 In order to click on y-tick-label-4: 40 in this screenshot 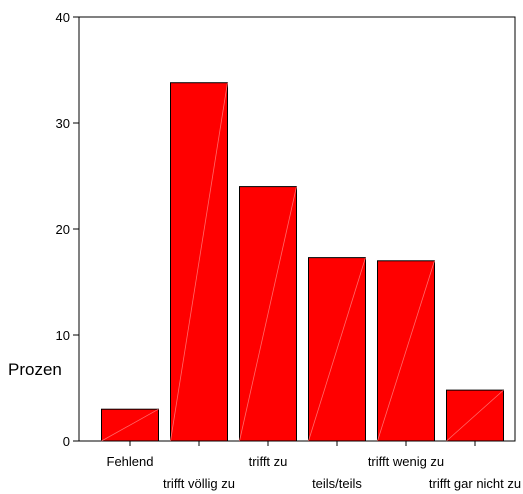, I will do `click(63, 17)`.